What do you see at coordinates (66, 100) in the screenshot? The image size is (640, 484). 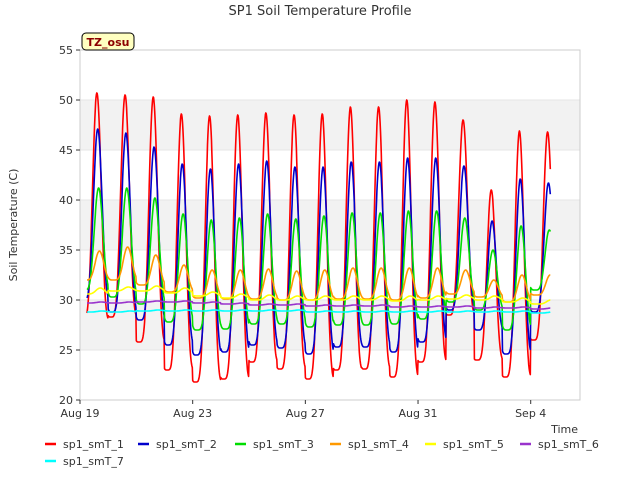 I see `y-tick-label: 50` at bounding box center [66, 100].